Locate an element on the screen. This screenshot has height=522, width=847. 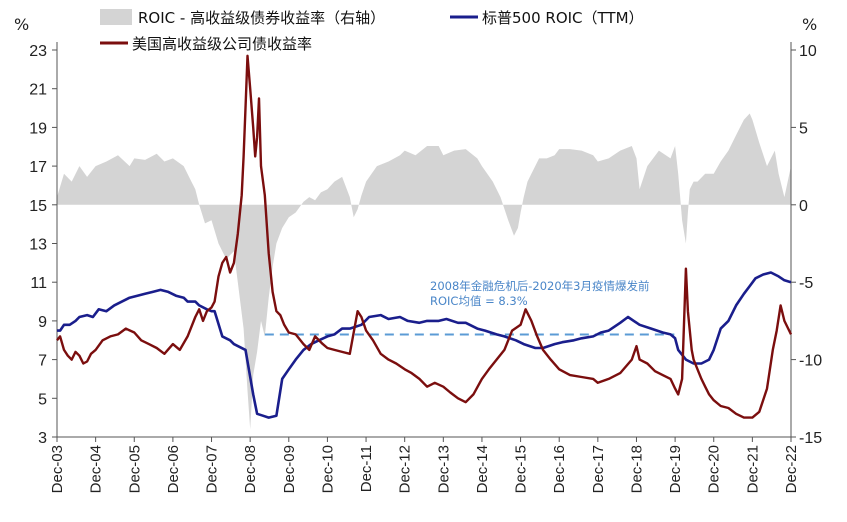
x-tick-label: Dec-03 is located at coordinates (57, 469).